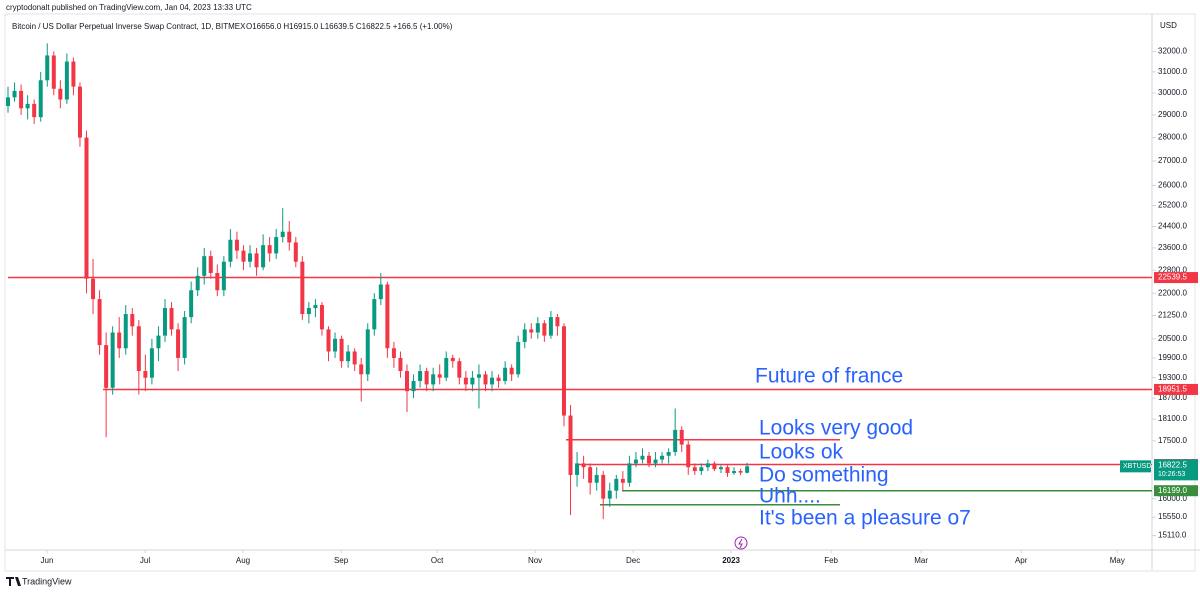  I want to click on y-tick-label: 31000.0, so click(1172, 71).